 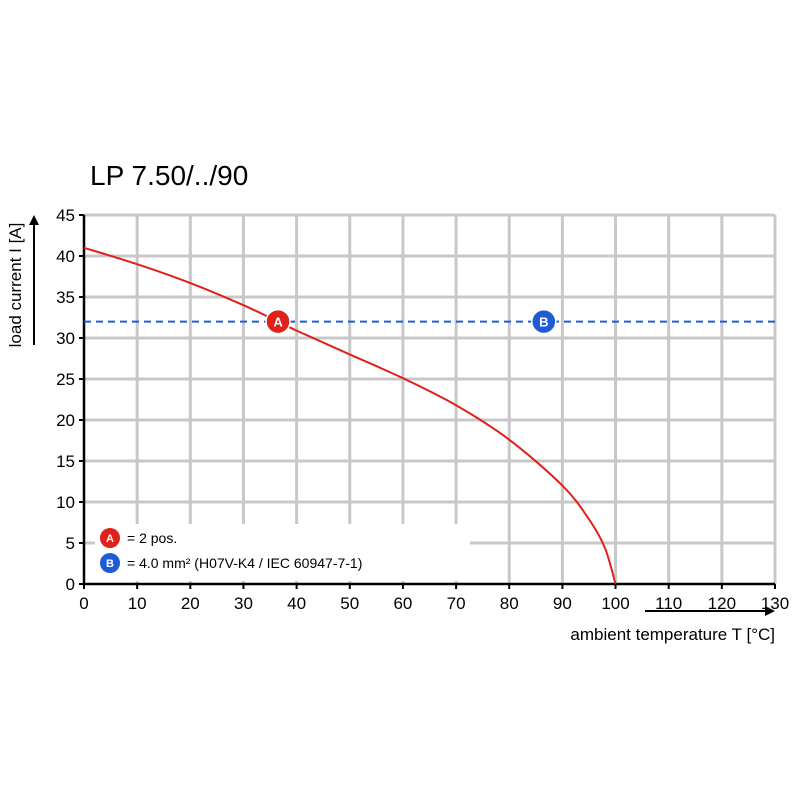 What do you see at coordinates (65, 215) in the screenshot?
I see `y-tick-label: 45` at bounding box center [65, 215].